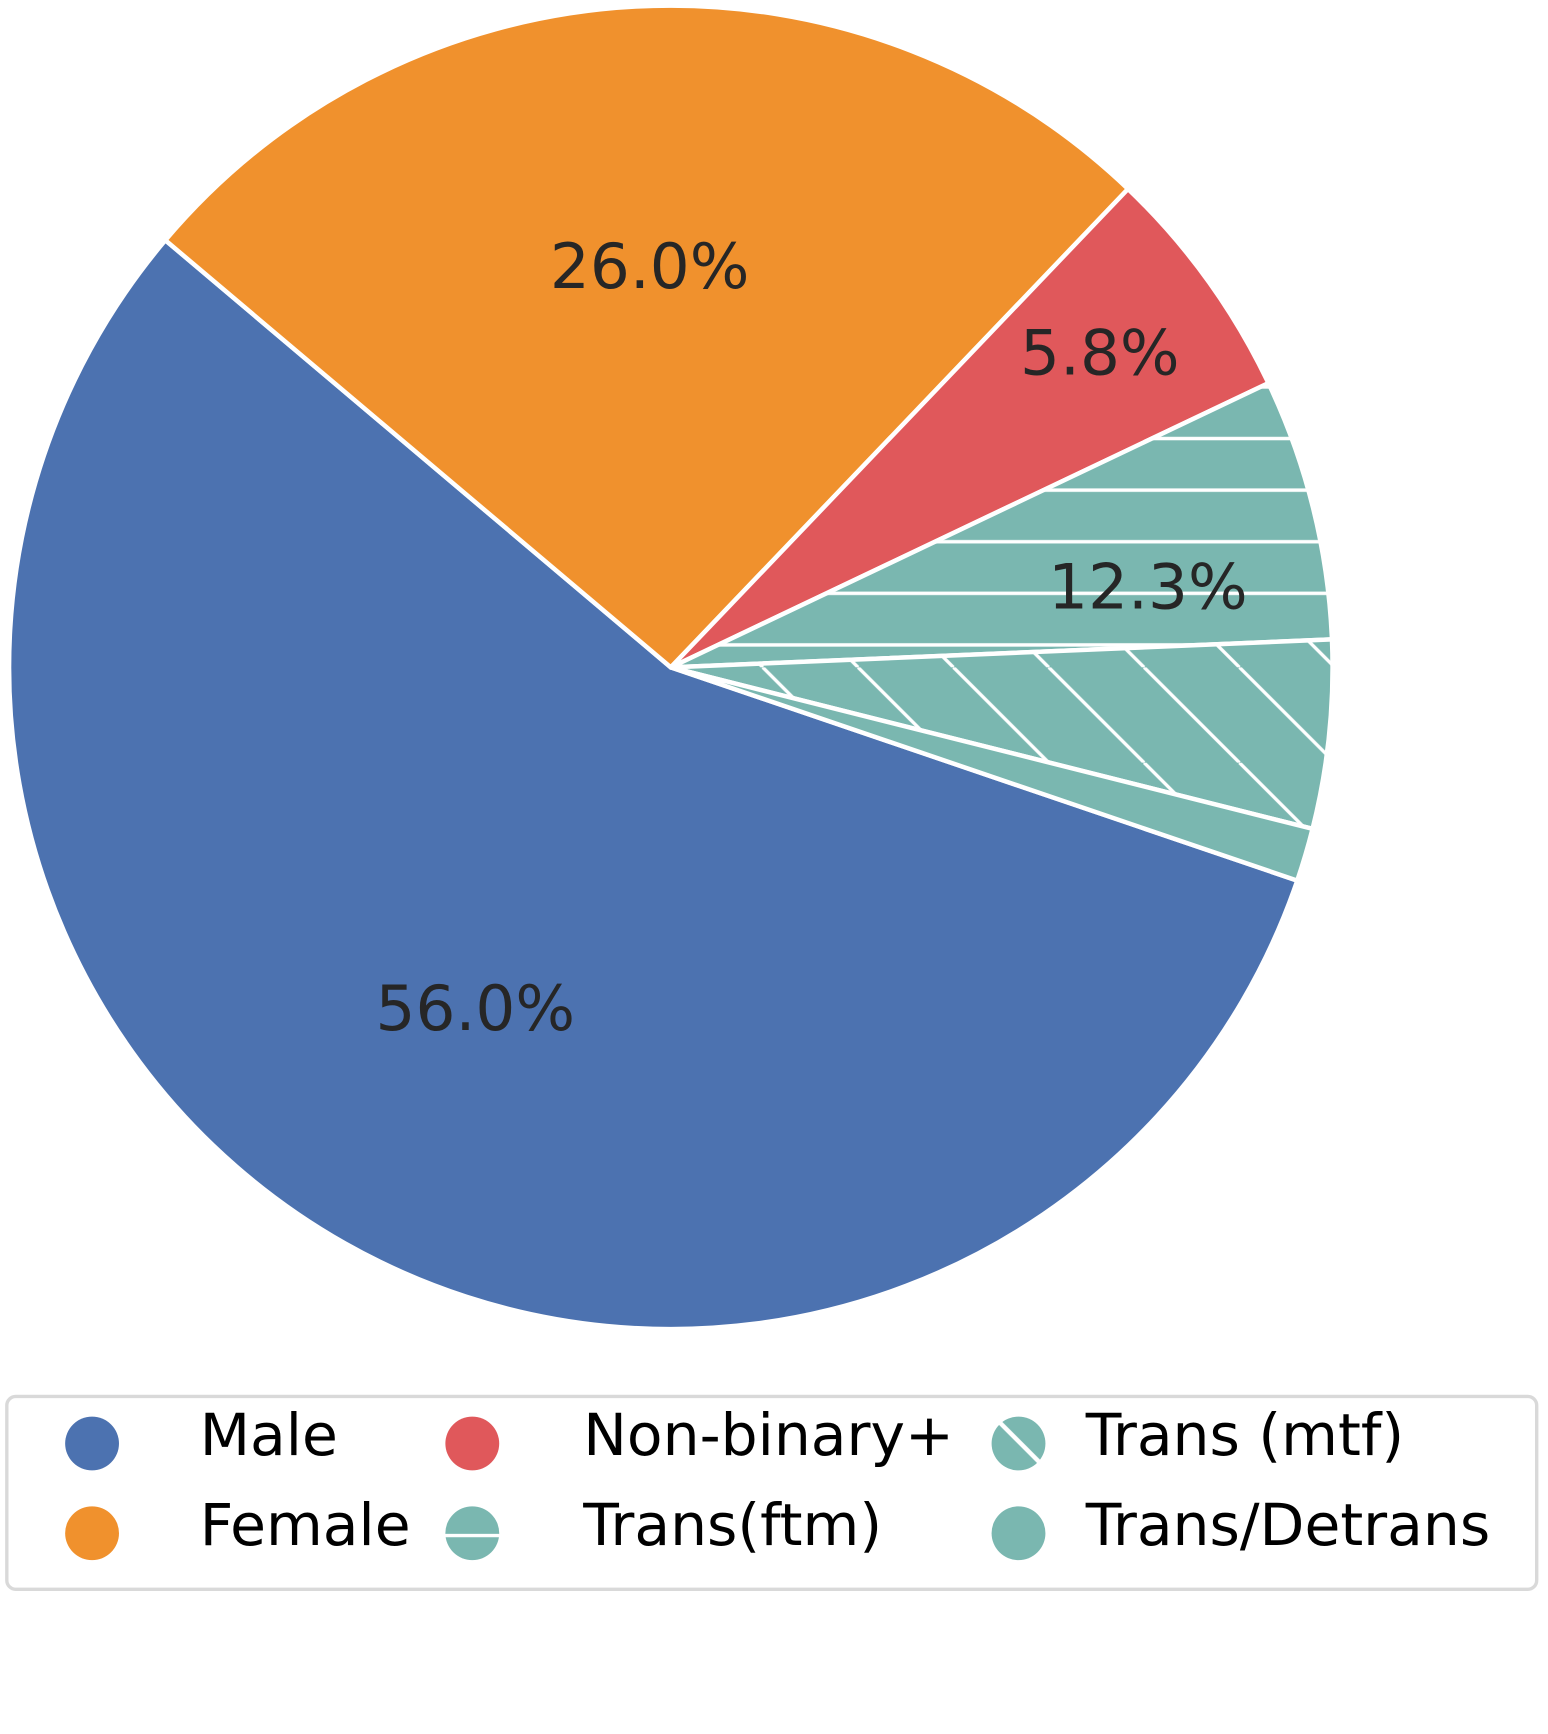  Describe the element at coordinates (1244, 1435) in the screenshot. I see `legend-label: Trans (mtf)` at that location.